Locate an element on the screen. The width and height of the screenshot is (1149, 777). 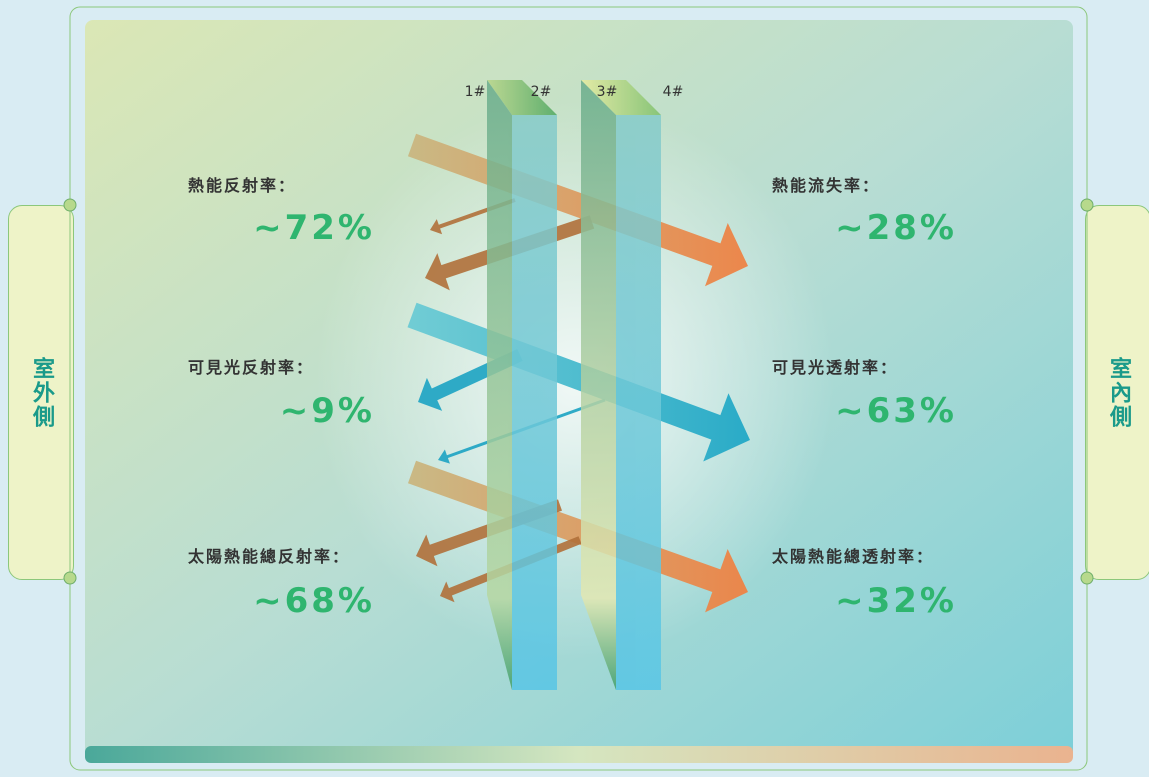
bottom-strip is located at coordinates (579, 754).